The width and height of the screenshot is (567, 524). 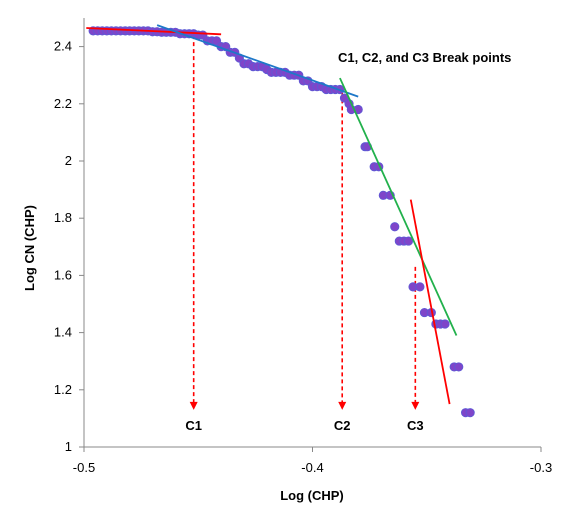 I want to click on break-label: C3, so click(x=415, y=425).